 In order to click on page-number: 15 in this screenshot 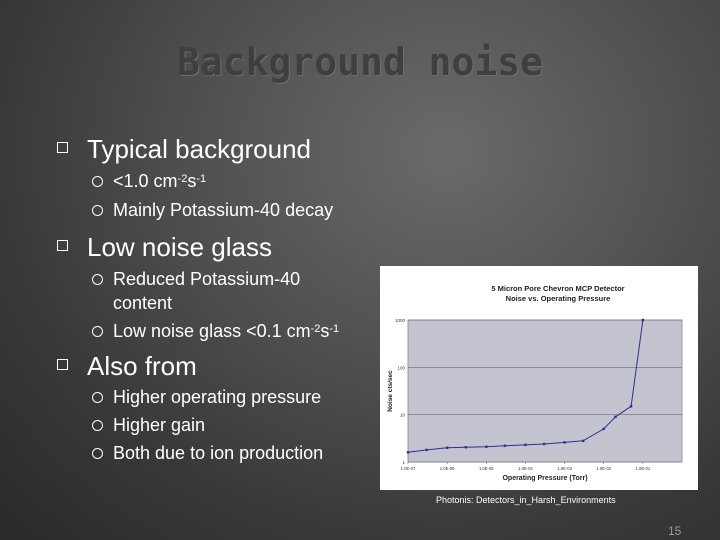, I will do `click(675, 531)`.